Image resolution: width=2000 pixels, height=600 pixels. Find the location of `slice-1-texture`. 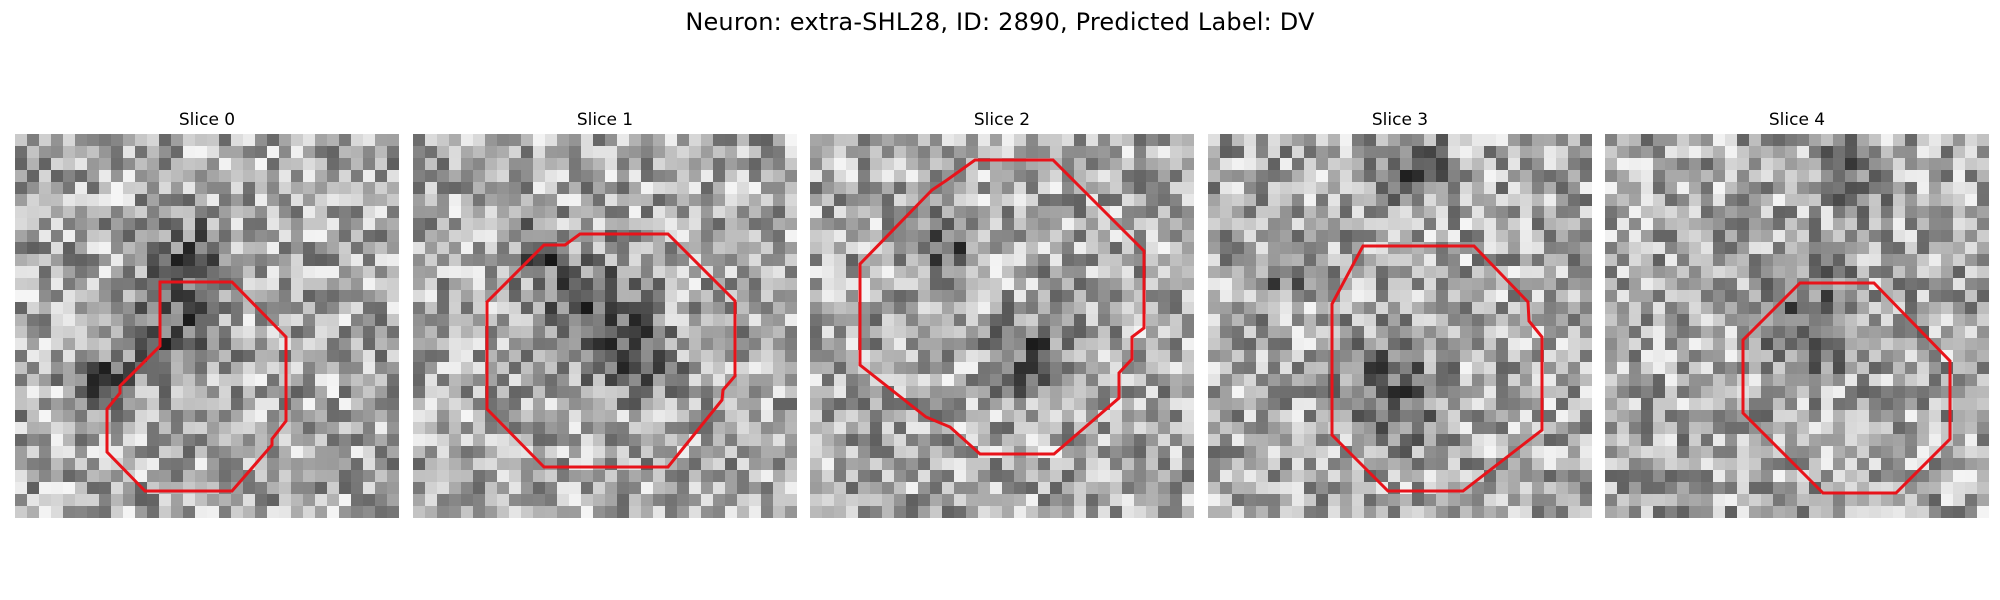

slice-1-texture is located at coordinates (605, 326).